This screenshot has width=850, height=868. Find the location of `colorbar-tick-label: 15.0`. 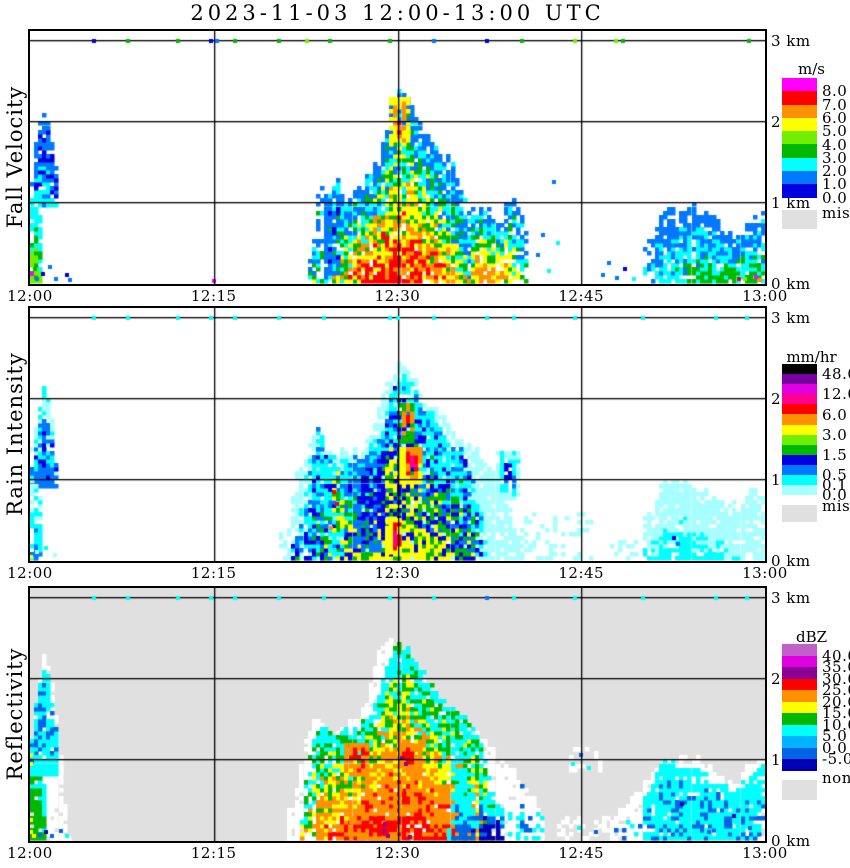

colorbar-tick-label: 15.0 is located at coordinates (836, 713).